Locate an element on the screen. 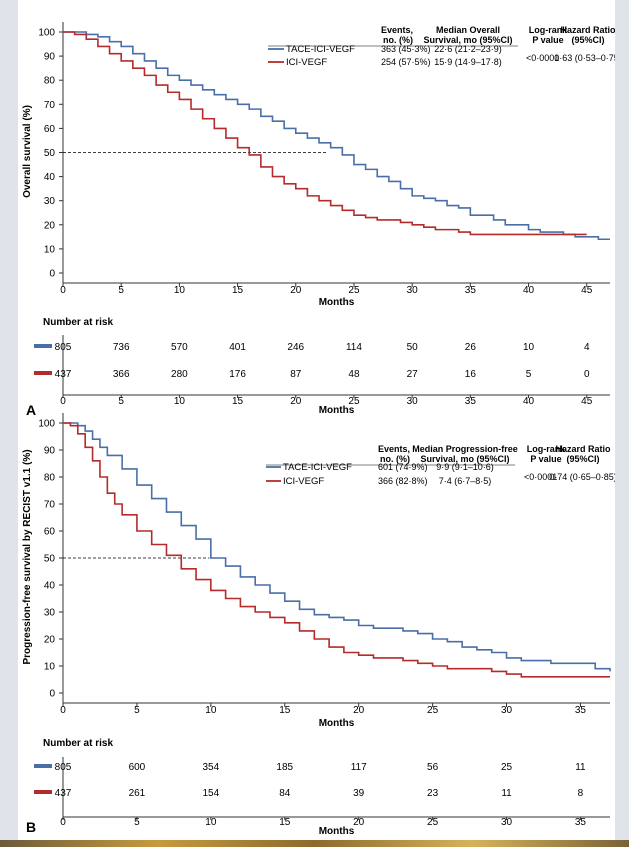 This screenshot has width=629, height=847. panel-a-header-events: Events, is located at coordinates (397, 30).